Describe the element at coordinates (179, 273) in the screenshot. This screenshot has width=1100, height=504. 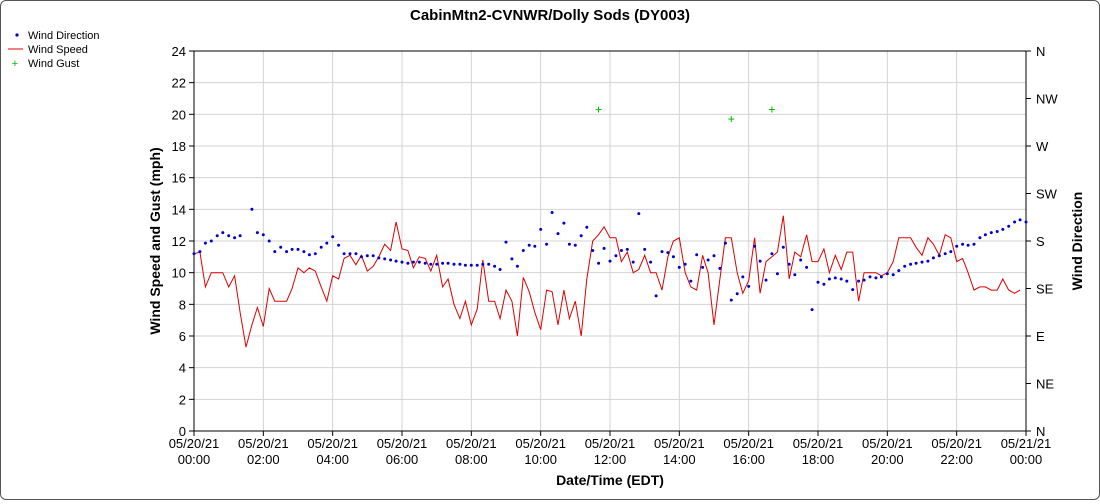
I see `y-tick-label: 10` at that location.